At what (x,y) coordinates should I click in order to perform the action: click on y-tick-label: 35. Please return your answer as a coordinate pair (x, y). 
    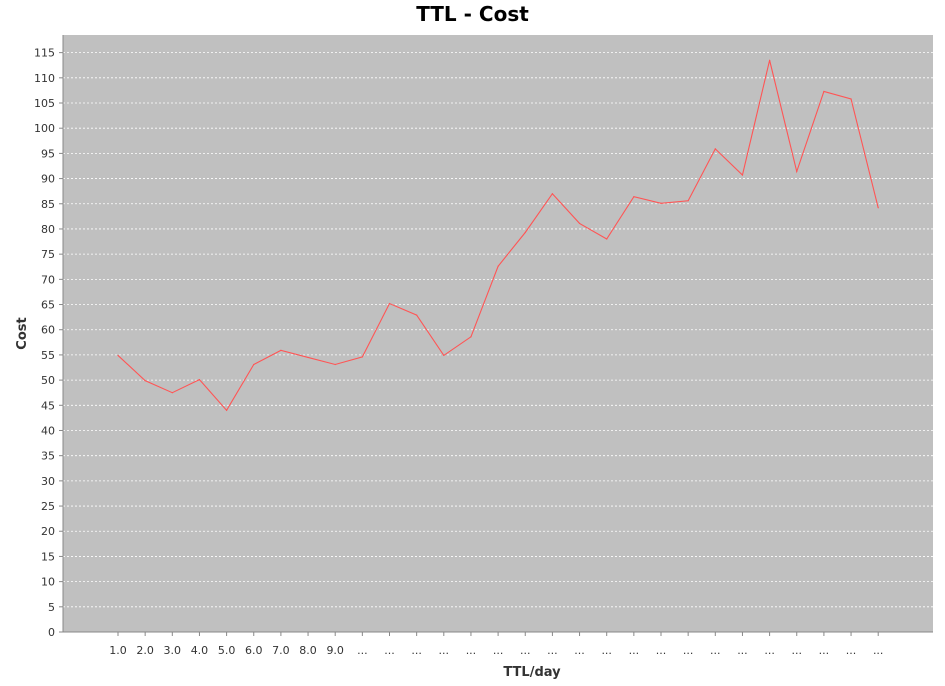
    Looking at the image, I should click on (48, 456).